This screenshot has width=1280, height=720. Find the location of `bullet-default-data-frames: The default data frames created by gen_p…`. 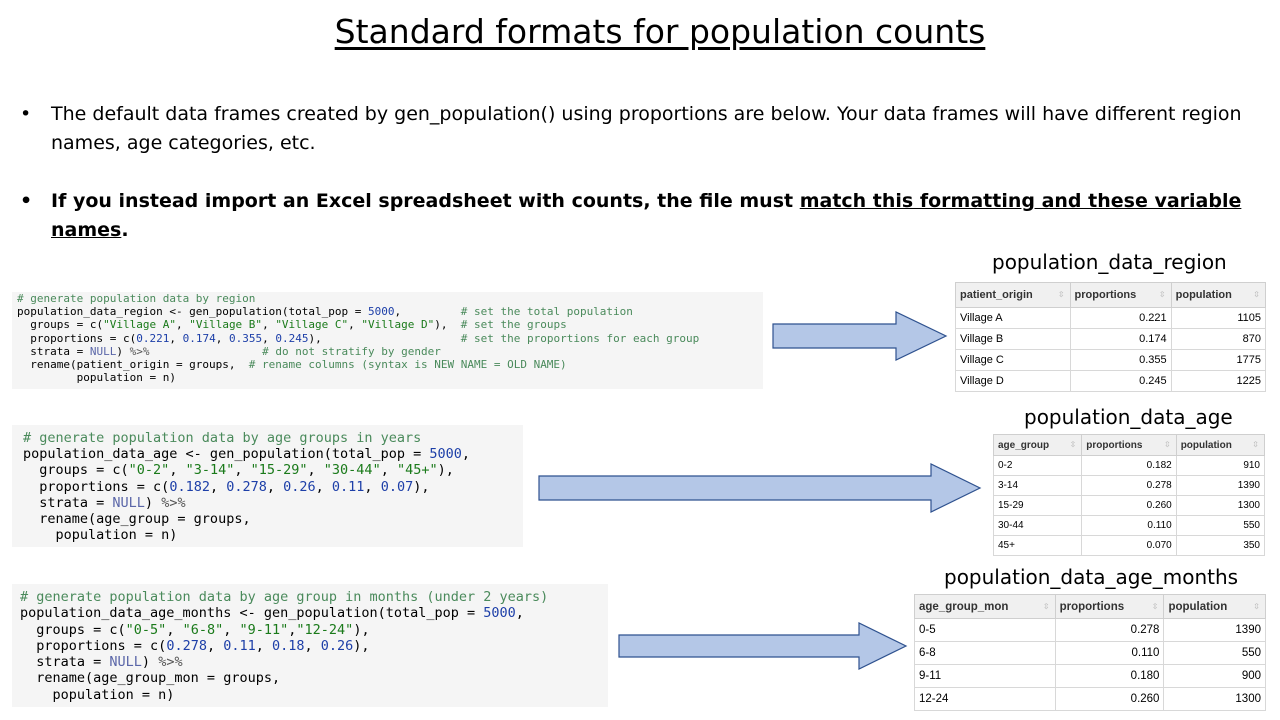

bullet-default-data-frames: The default data frames created by gen_p… is located at coordinates (635, 129).